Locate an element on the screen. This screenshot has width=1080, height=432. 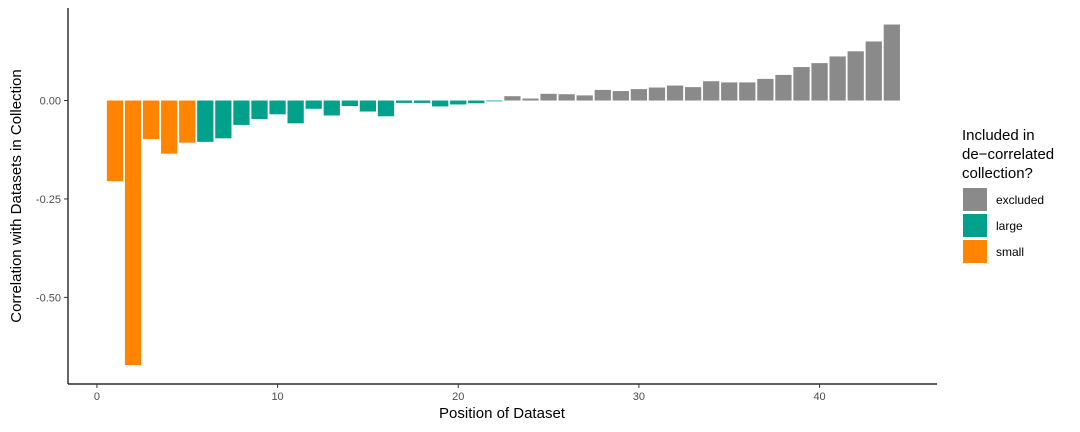
y-axis-ticks: 0.00 -0.25 -0.50 is located at coordinates (52, 200).